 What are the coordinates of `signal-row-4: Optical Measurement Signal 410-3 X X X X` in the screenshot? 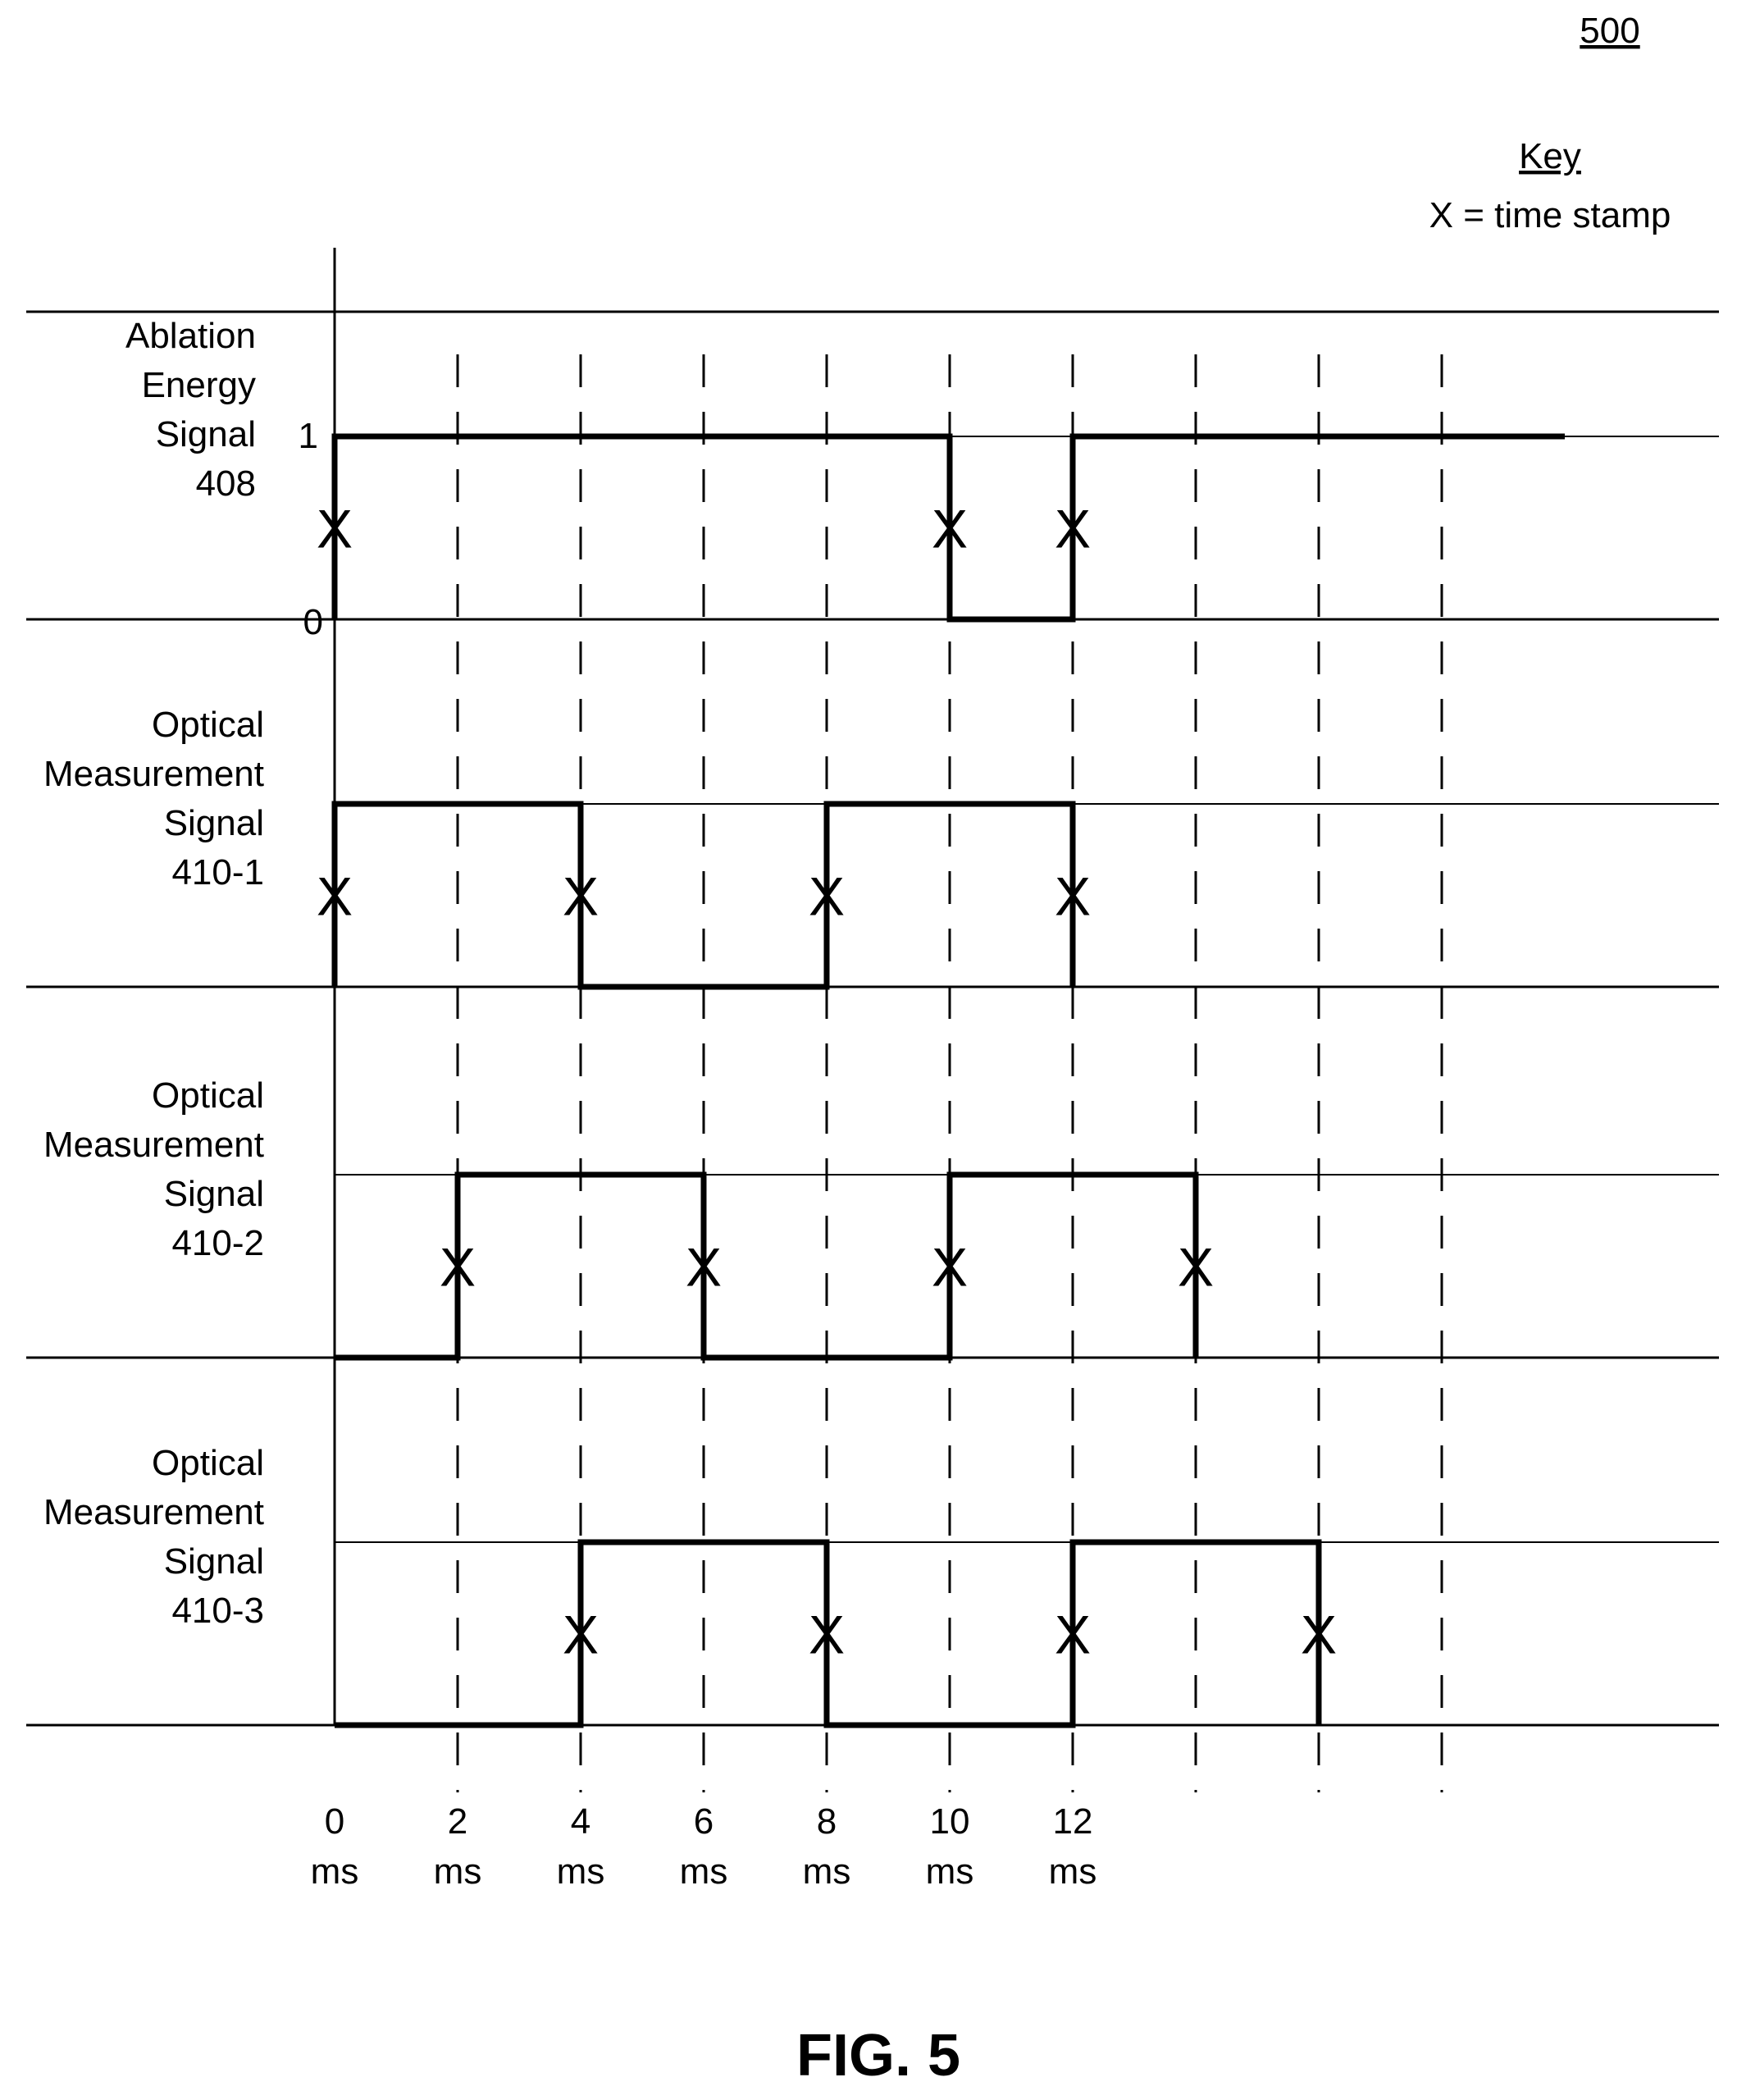 It's located at (872, 1586).